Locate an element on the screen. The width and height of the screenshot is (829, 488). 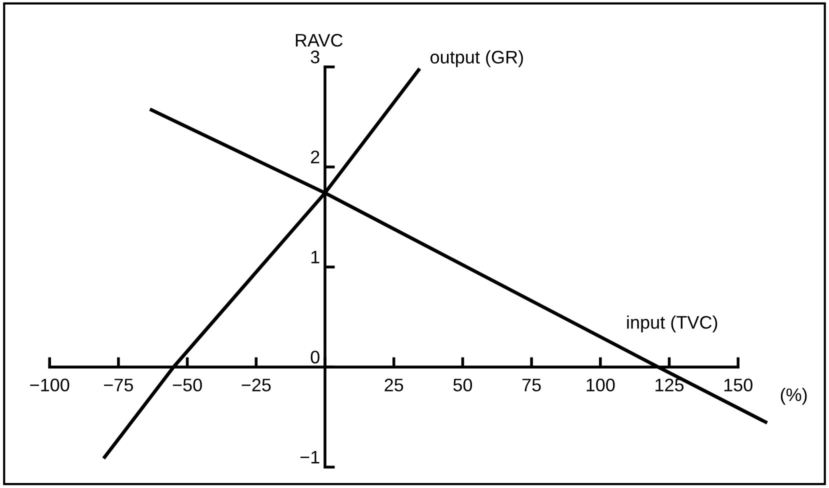
x-tick-label: −50 is located at coordinates (187, 385).